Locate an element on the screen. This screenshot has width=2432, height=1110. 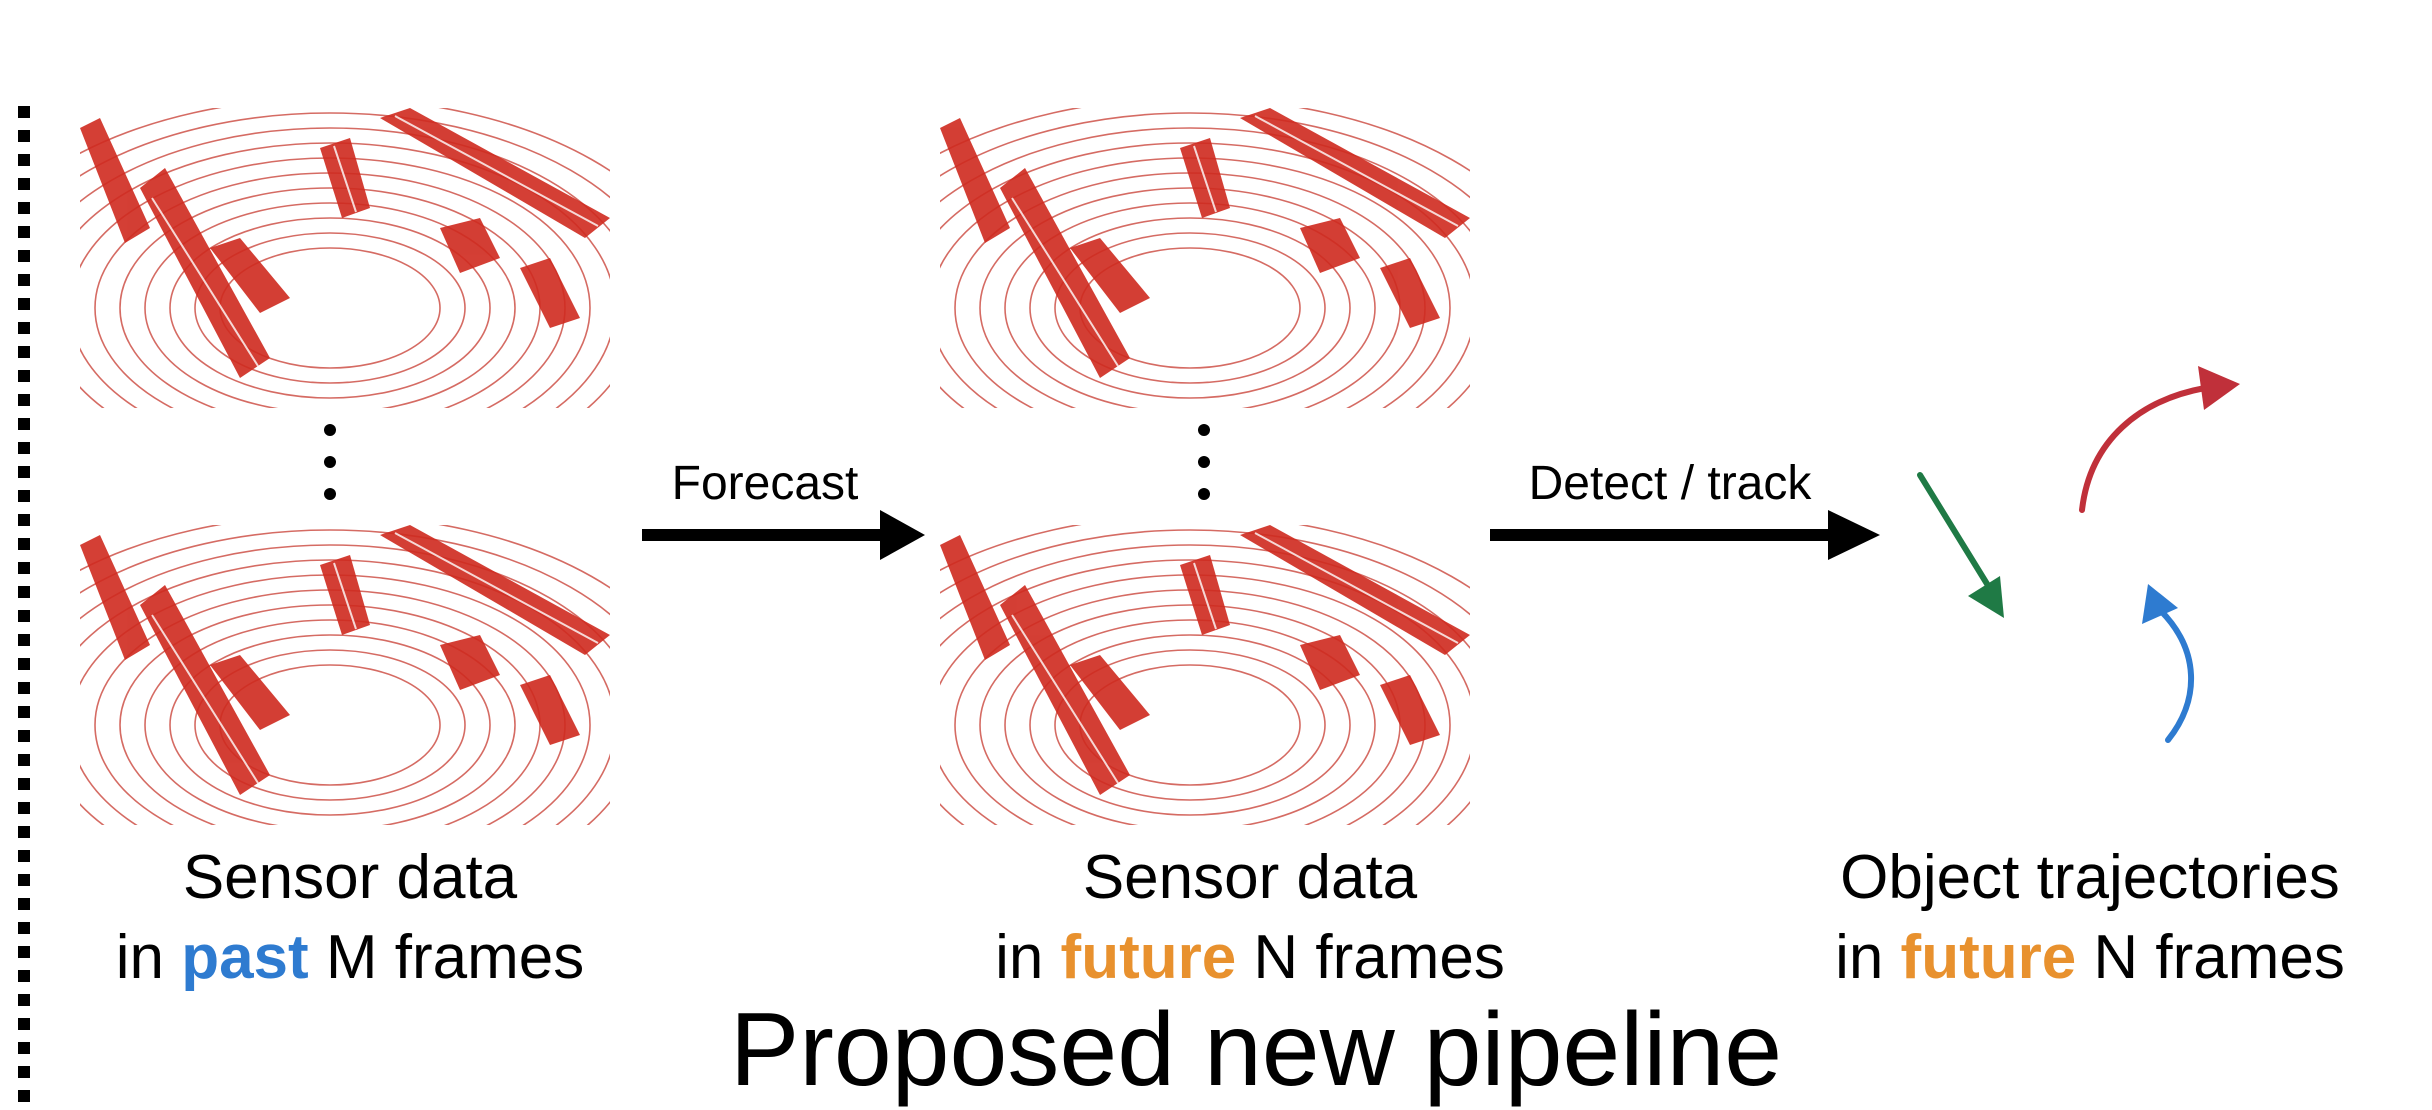
diagram-title: Proposed new pipeline is located at coordinates (1256, 1050).